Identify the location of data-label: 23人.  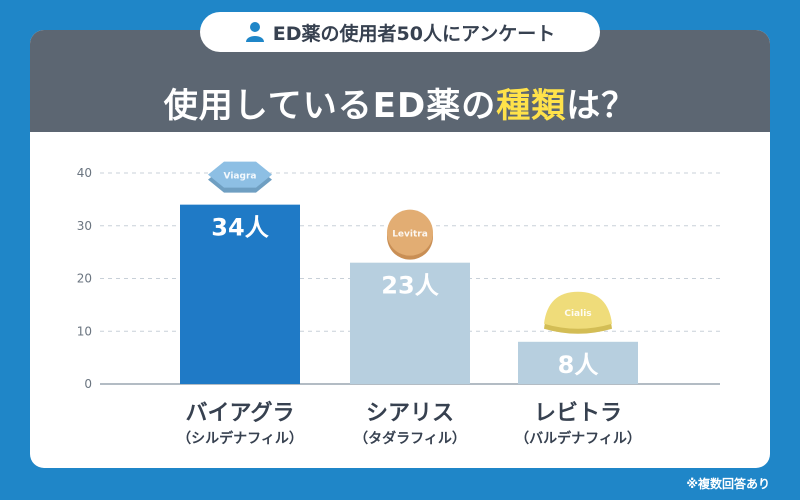
(409, 286).